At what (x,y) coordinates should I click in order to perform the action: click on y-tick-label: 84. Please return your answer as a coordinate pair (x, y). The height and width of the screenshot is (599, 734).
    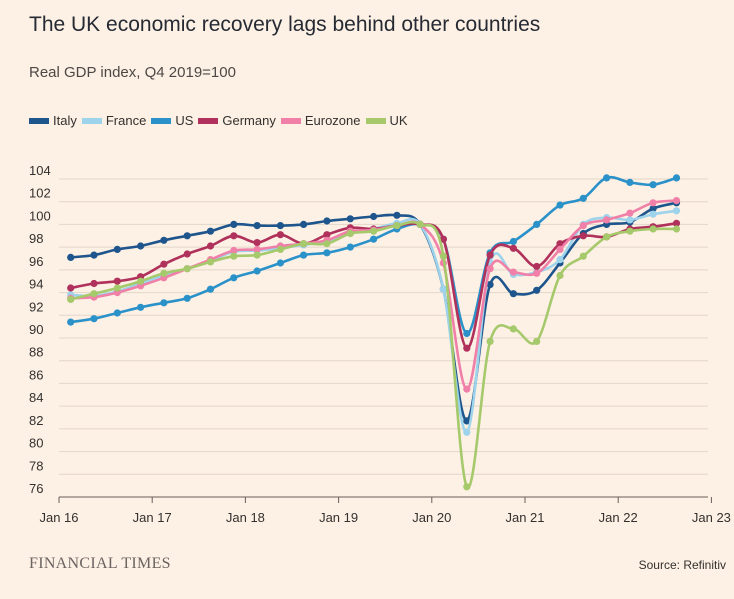
    Looking at the image, I should click on (36, 397).